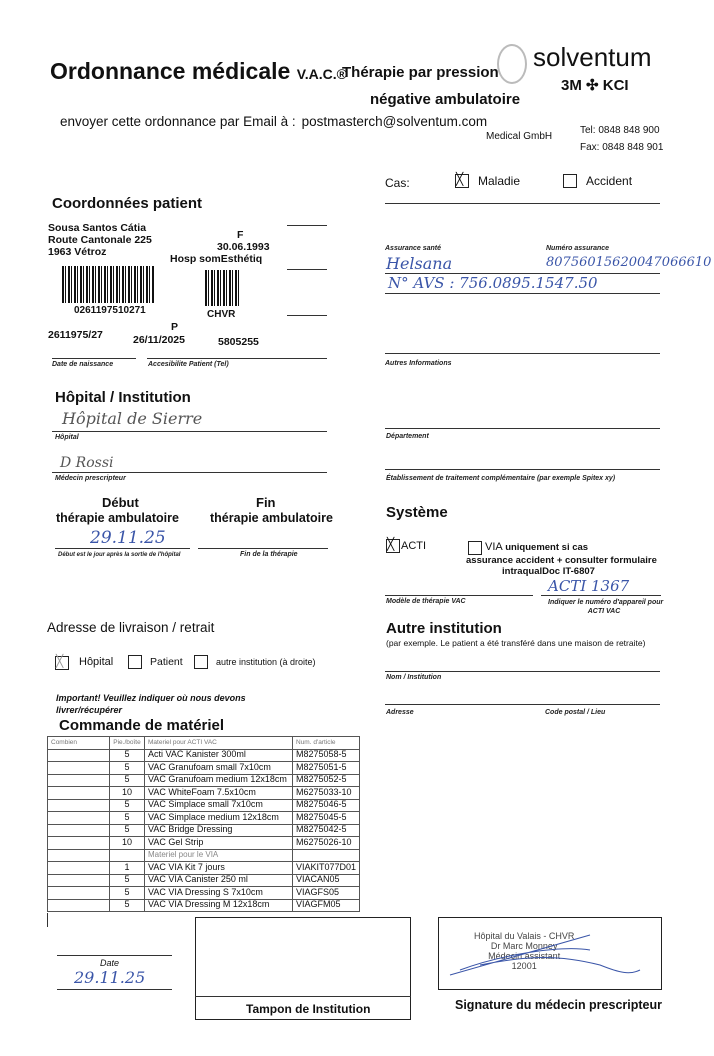 The height and width of the screenshot is (1056, 714). What do you see at coordinates (204, 818) in the screenshot?
I see `table-row: 5 VAC Simplace medium 12x18cm M8275045-5` at bounding box center [204, 818].